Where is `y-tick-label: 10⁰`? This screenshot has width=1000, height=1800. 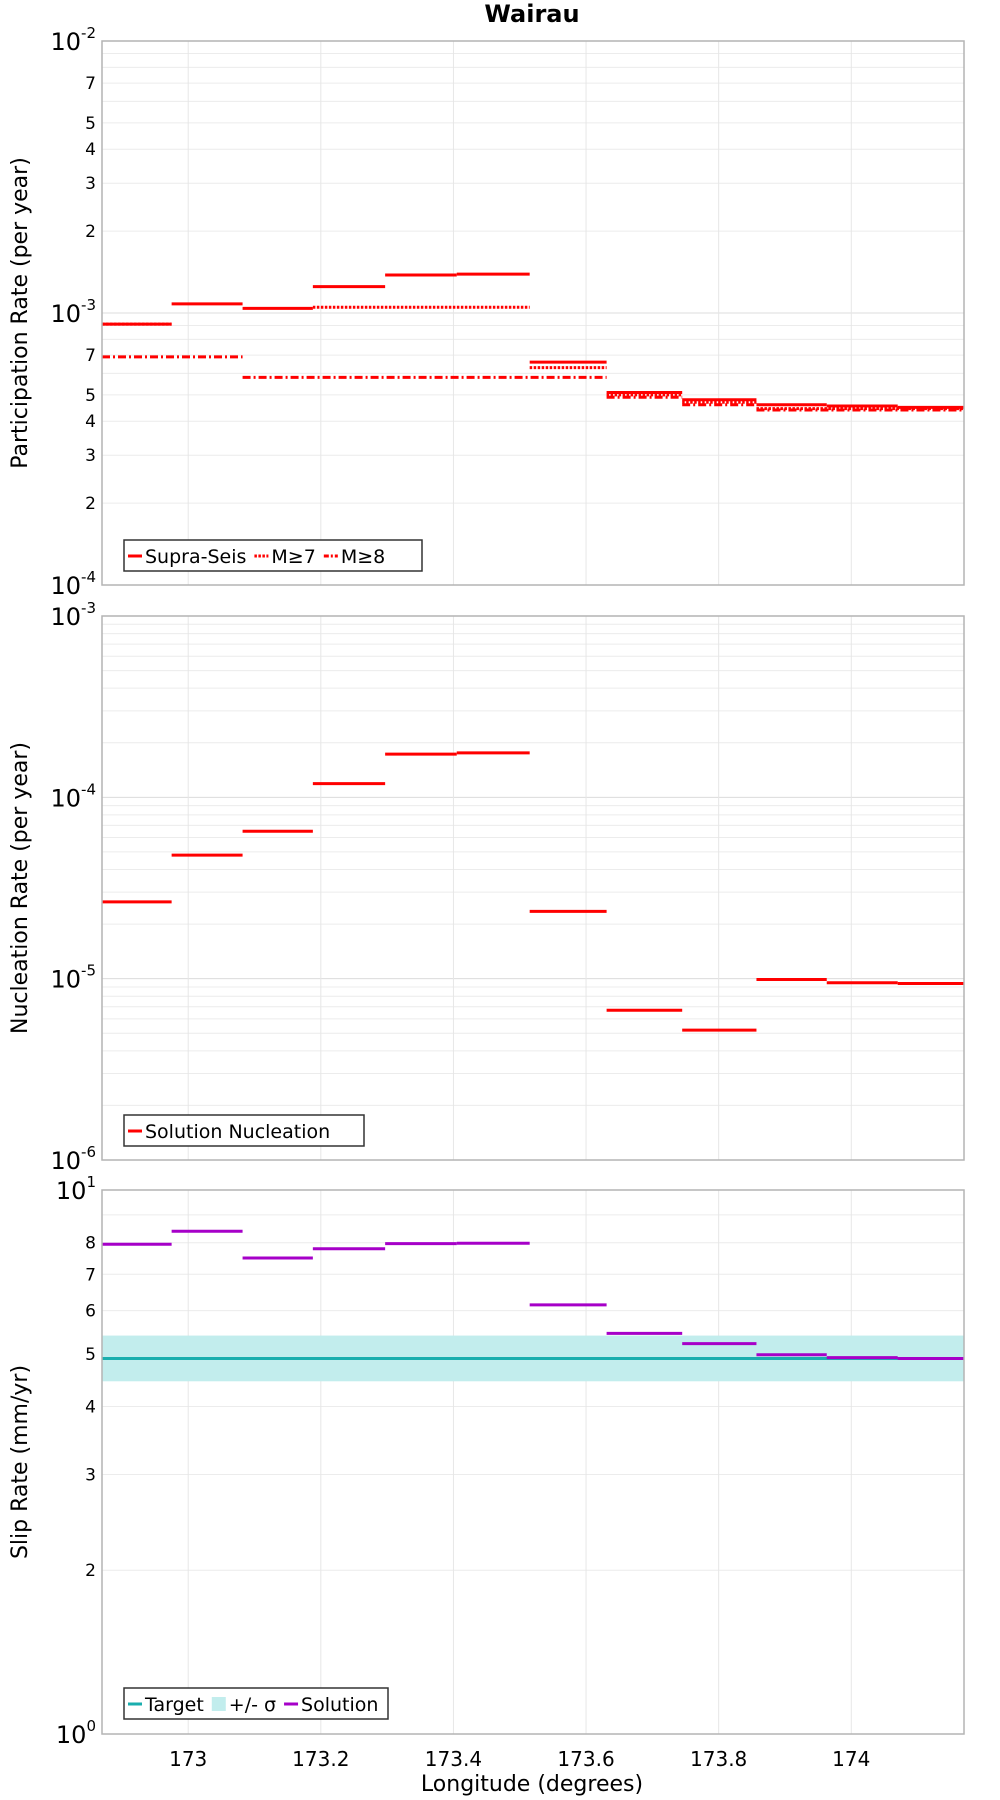 y-tick-label: 10⁰ is located at coordinates (76, 1733).